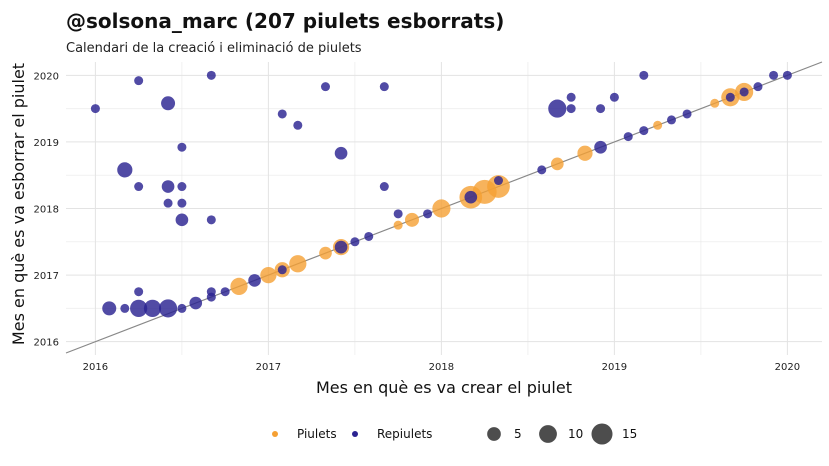 The image size is (829, 466). What do you see at coordinates (46, 143) in the screenshot?
I see `y-tick-label: 2019` at bounding box center [46, 143].